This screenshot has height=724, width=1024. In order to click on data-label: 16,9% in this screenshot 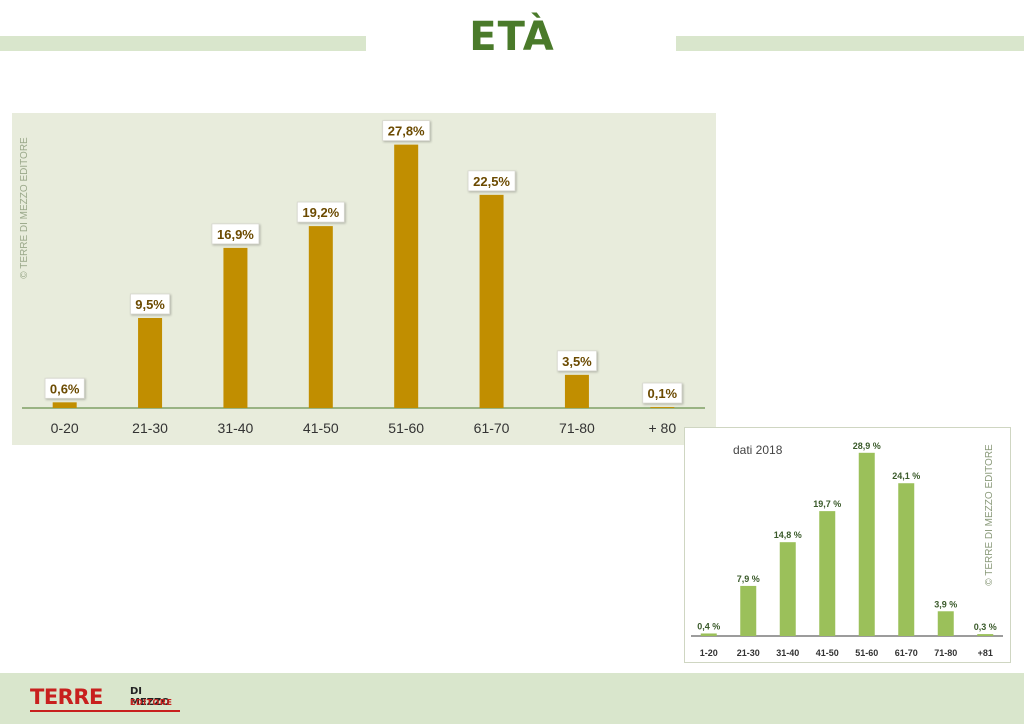, I will do `click(235, 234)`.